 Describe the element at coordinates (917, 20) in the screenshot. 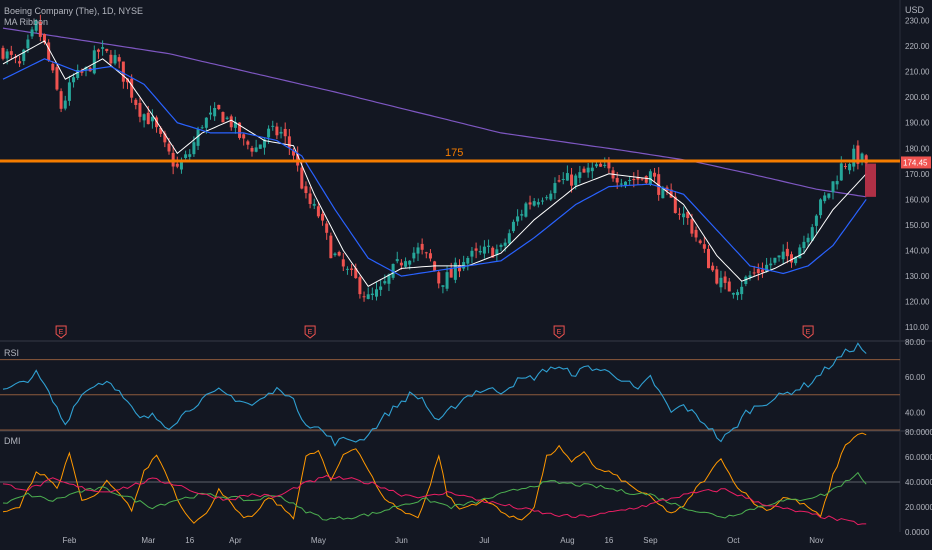

I see `price-tick-label: 230.00` at that location.